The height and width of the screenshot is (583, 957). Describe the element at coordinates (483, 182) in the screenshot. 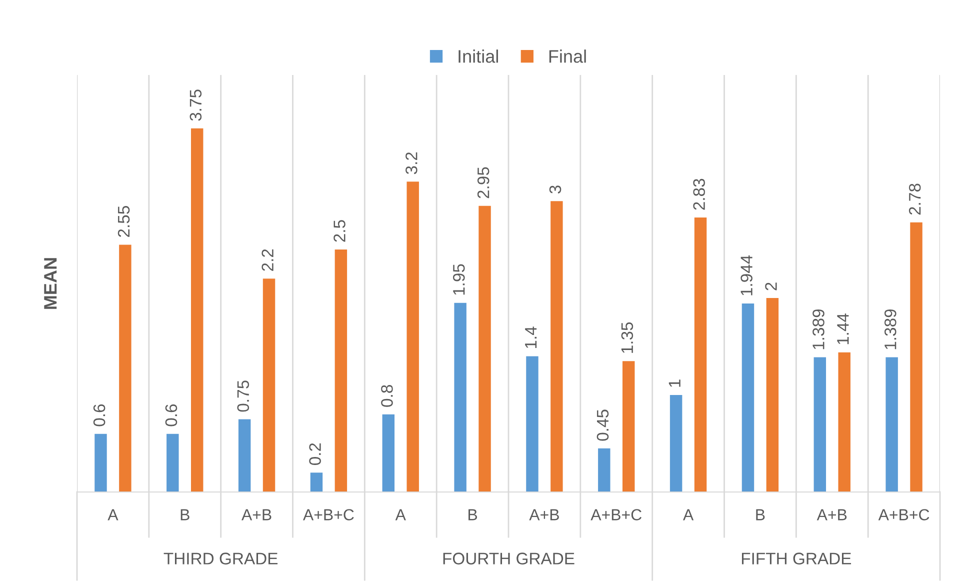

I see `data-label: 2.95` at that location.